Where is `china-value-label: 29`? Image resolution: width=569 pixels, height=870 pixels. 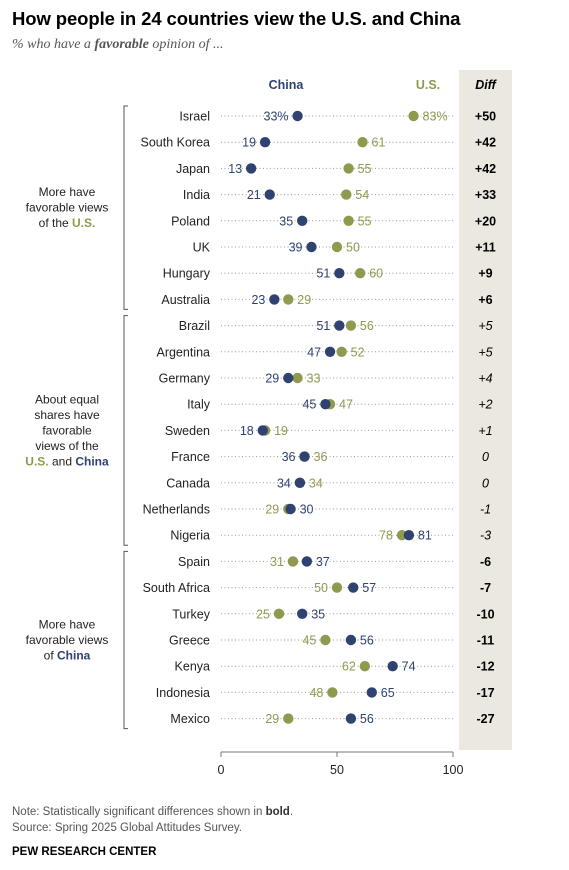
china-value-label: 29 is located at coordinates (272, 379).